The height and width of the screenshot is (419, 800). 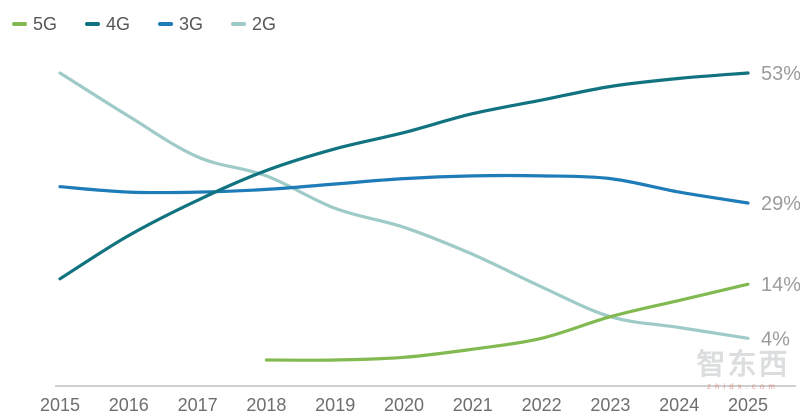 I want to click on chart-legend: 5G 4G 3G 2G, so click(x=144, y=24).